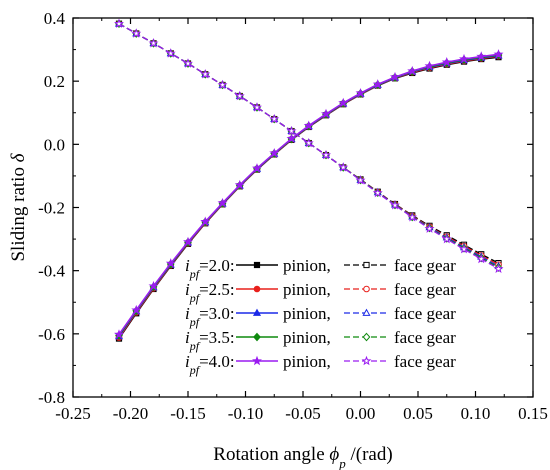 The height and width of the screenshot is (470, 550). Describe the element at coordinates (210, 340) in the screenshot. I see `legend-ratio-label: ipf=3.5:` at that location.